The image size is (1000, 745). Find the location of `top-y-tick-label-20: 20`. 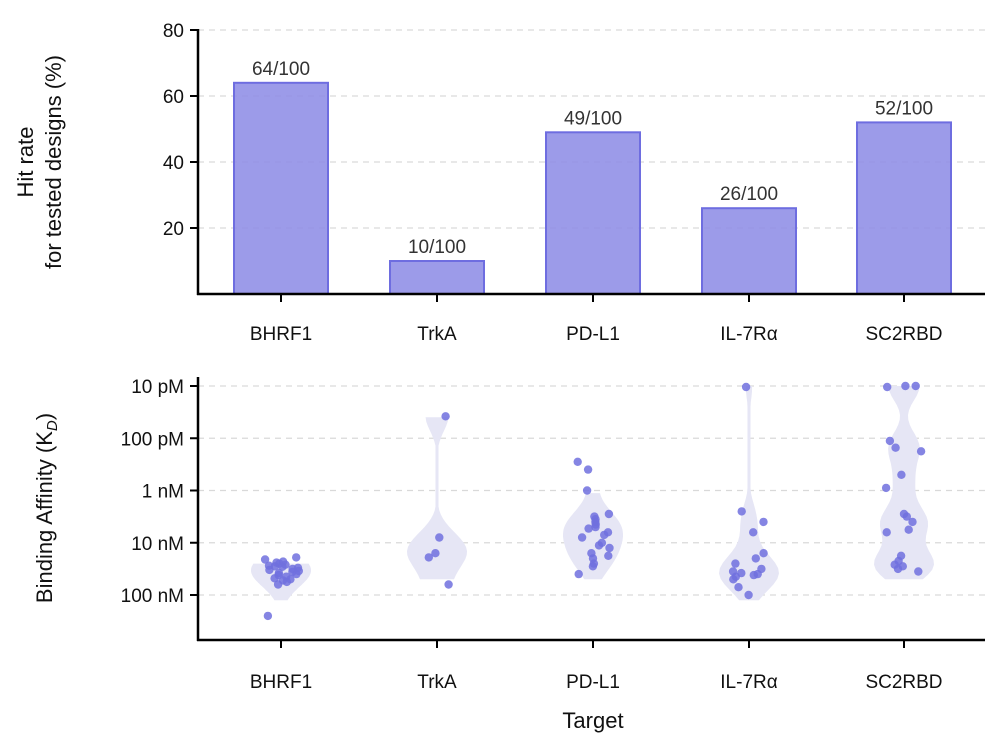

top-y-tick-label-20: 20 is located at coordinates (173, 229).